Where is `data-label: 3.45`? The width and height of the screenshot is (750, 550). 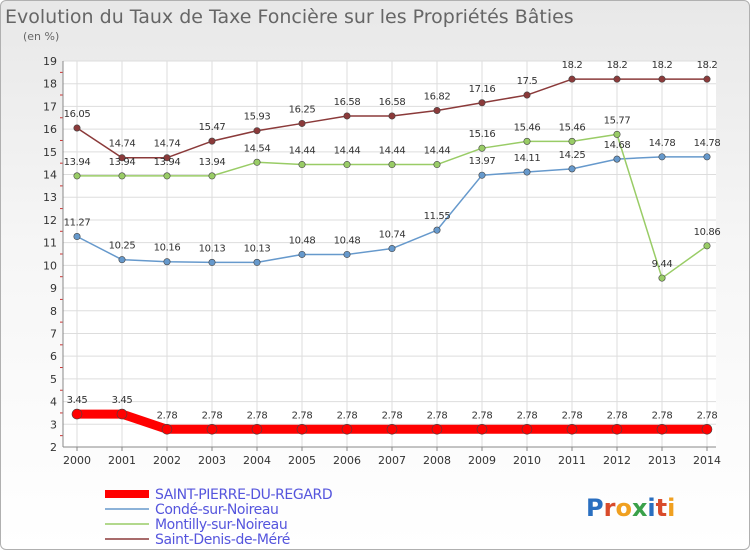
data-label: 3.45 is located at coordinates (77, 400).